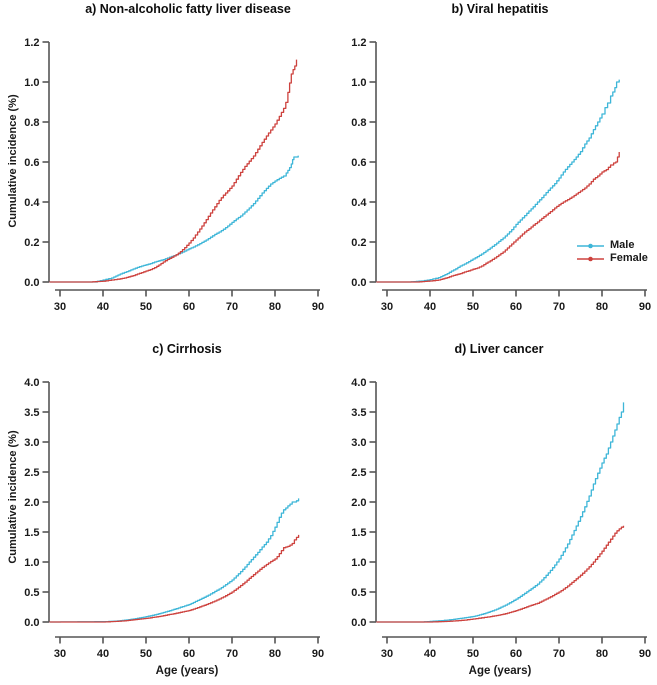  I want to click on legend-item-female: Female, so click(612, 258).